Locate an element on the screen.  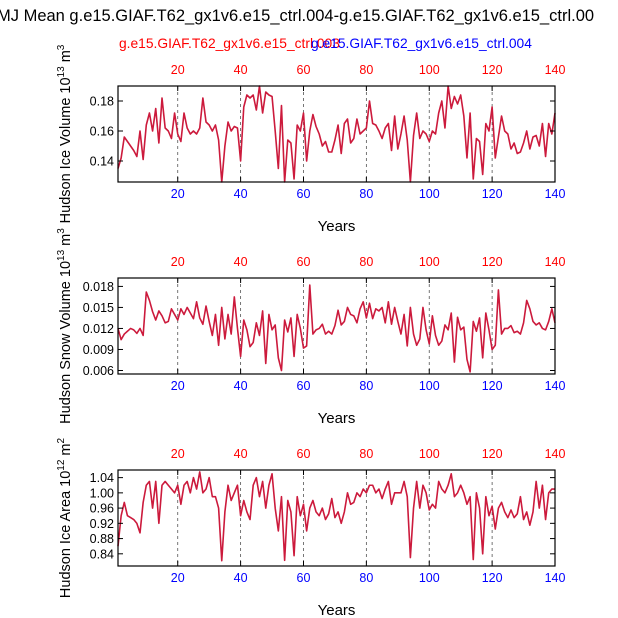
y-tick-label: 0.018 is located at coordinates (98, 287).